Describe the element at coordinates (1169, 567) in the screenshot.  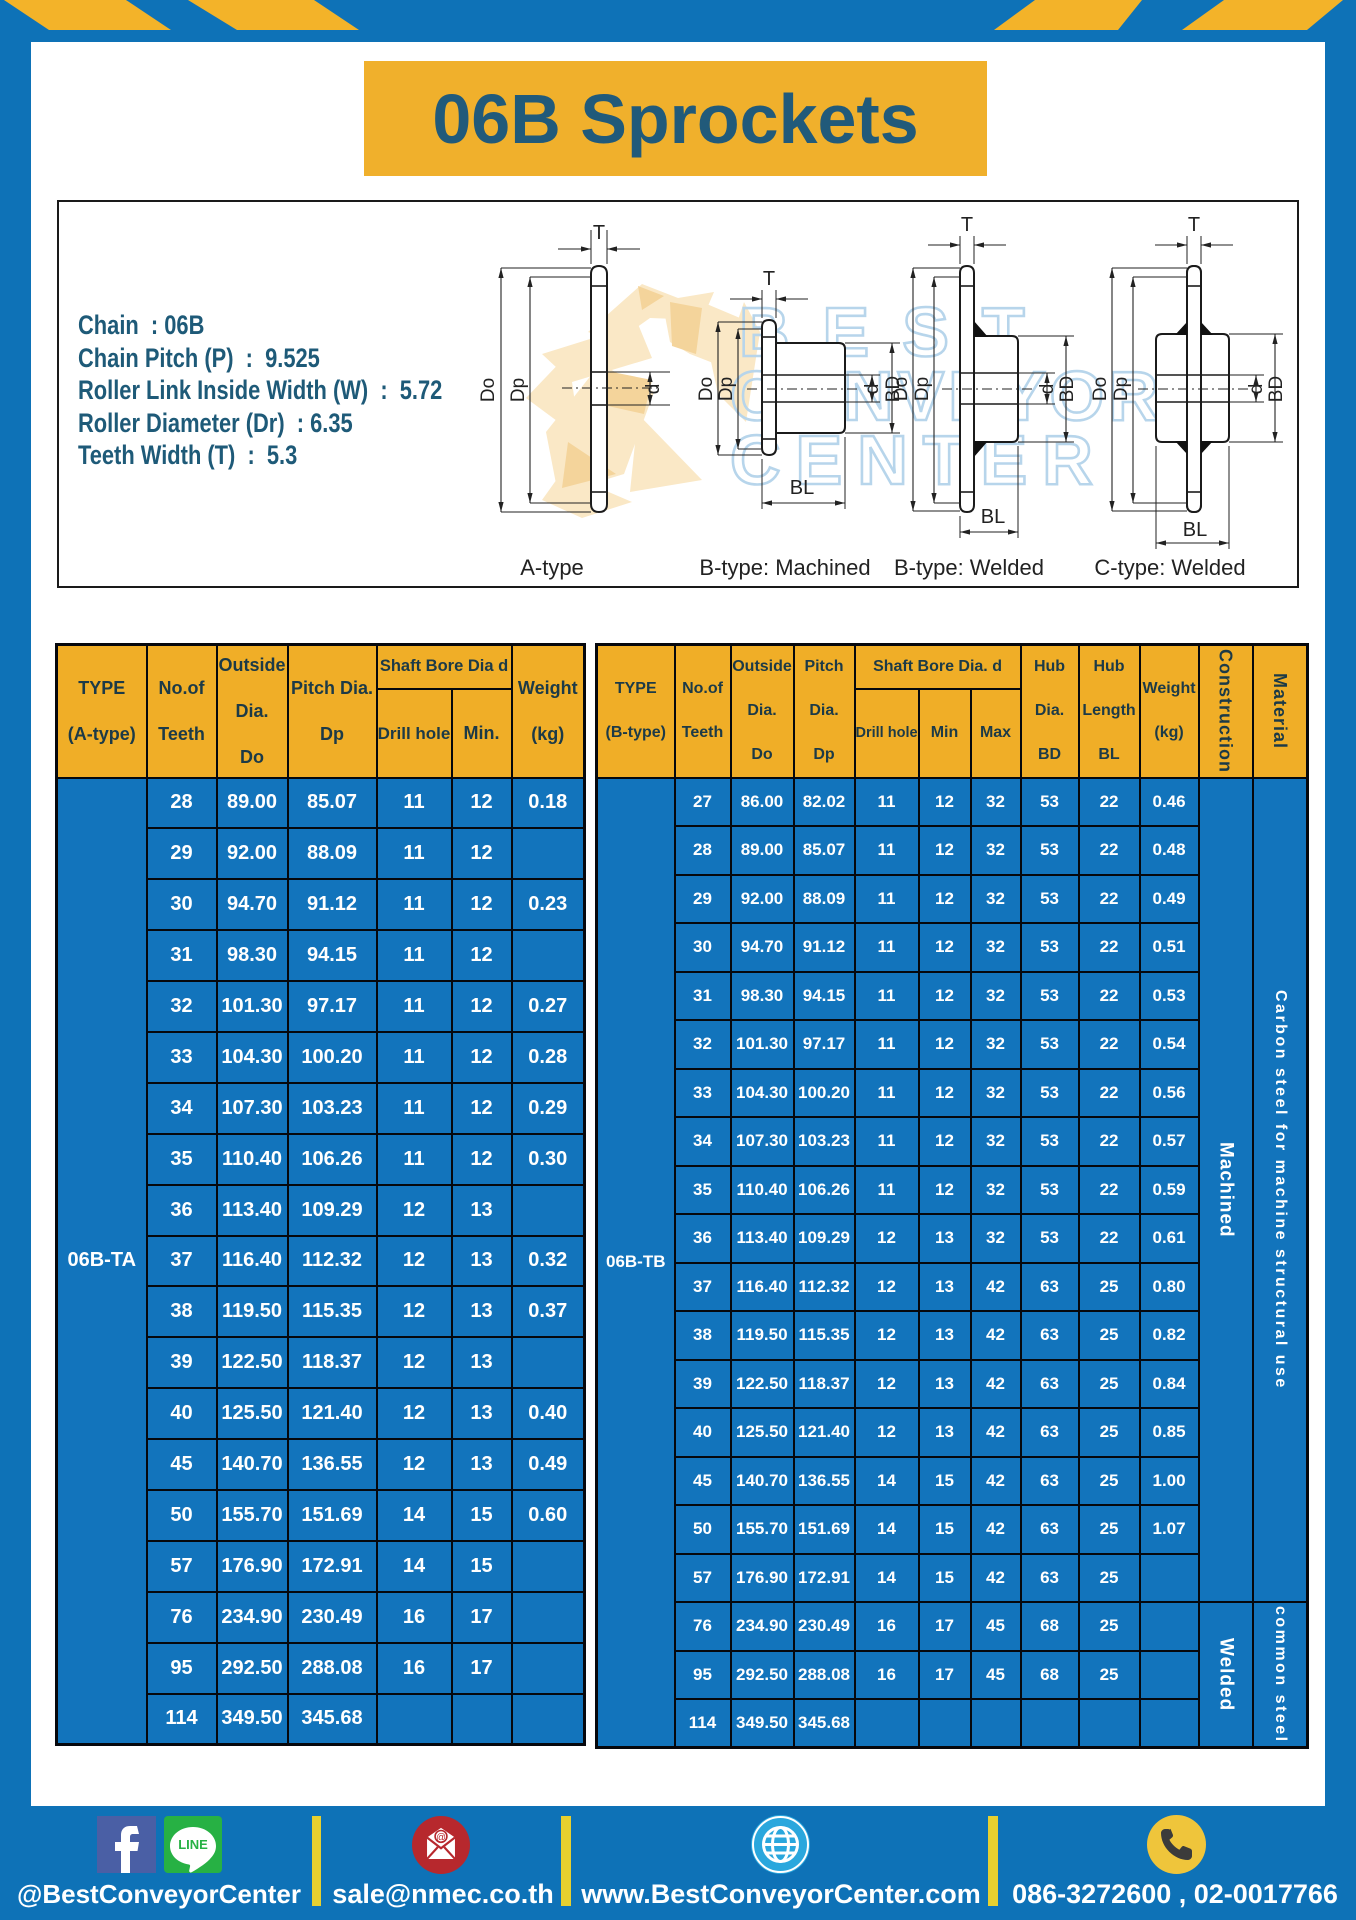
I see `svg-text: C-type: Welded` at that location.